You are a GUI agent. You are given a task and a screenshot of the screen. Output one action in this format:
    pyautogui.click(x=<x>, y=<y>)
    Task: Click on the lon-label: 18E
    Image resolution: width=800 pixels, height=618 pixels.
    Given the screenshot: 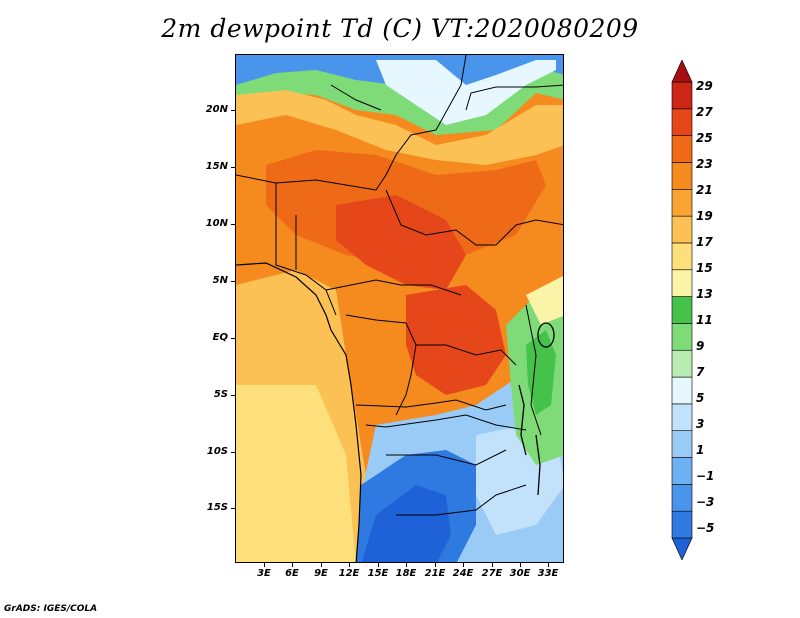 What is the action you would take?
    pyautogui.click(x=406, y=573)
    